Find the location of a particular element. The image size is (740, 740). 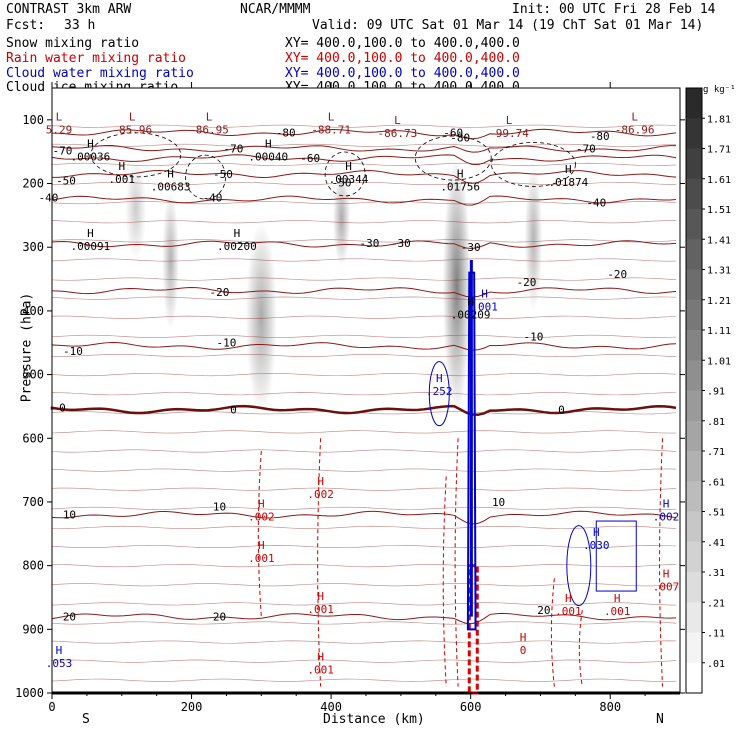

extremum-value: 5.29 is located at coordinates (59, 129).